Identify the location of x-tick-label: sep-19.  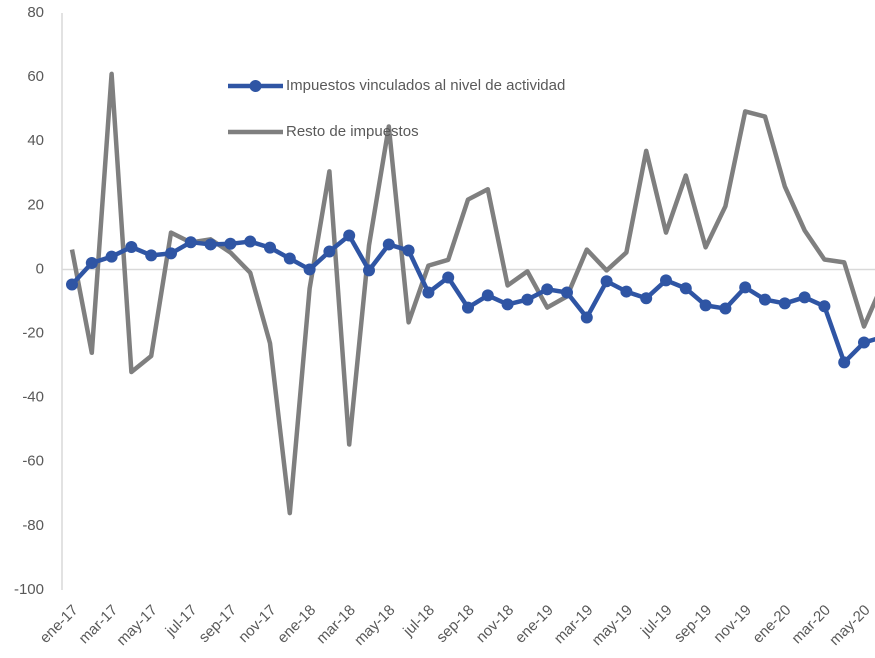
(693, 624).